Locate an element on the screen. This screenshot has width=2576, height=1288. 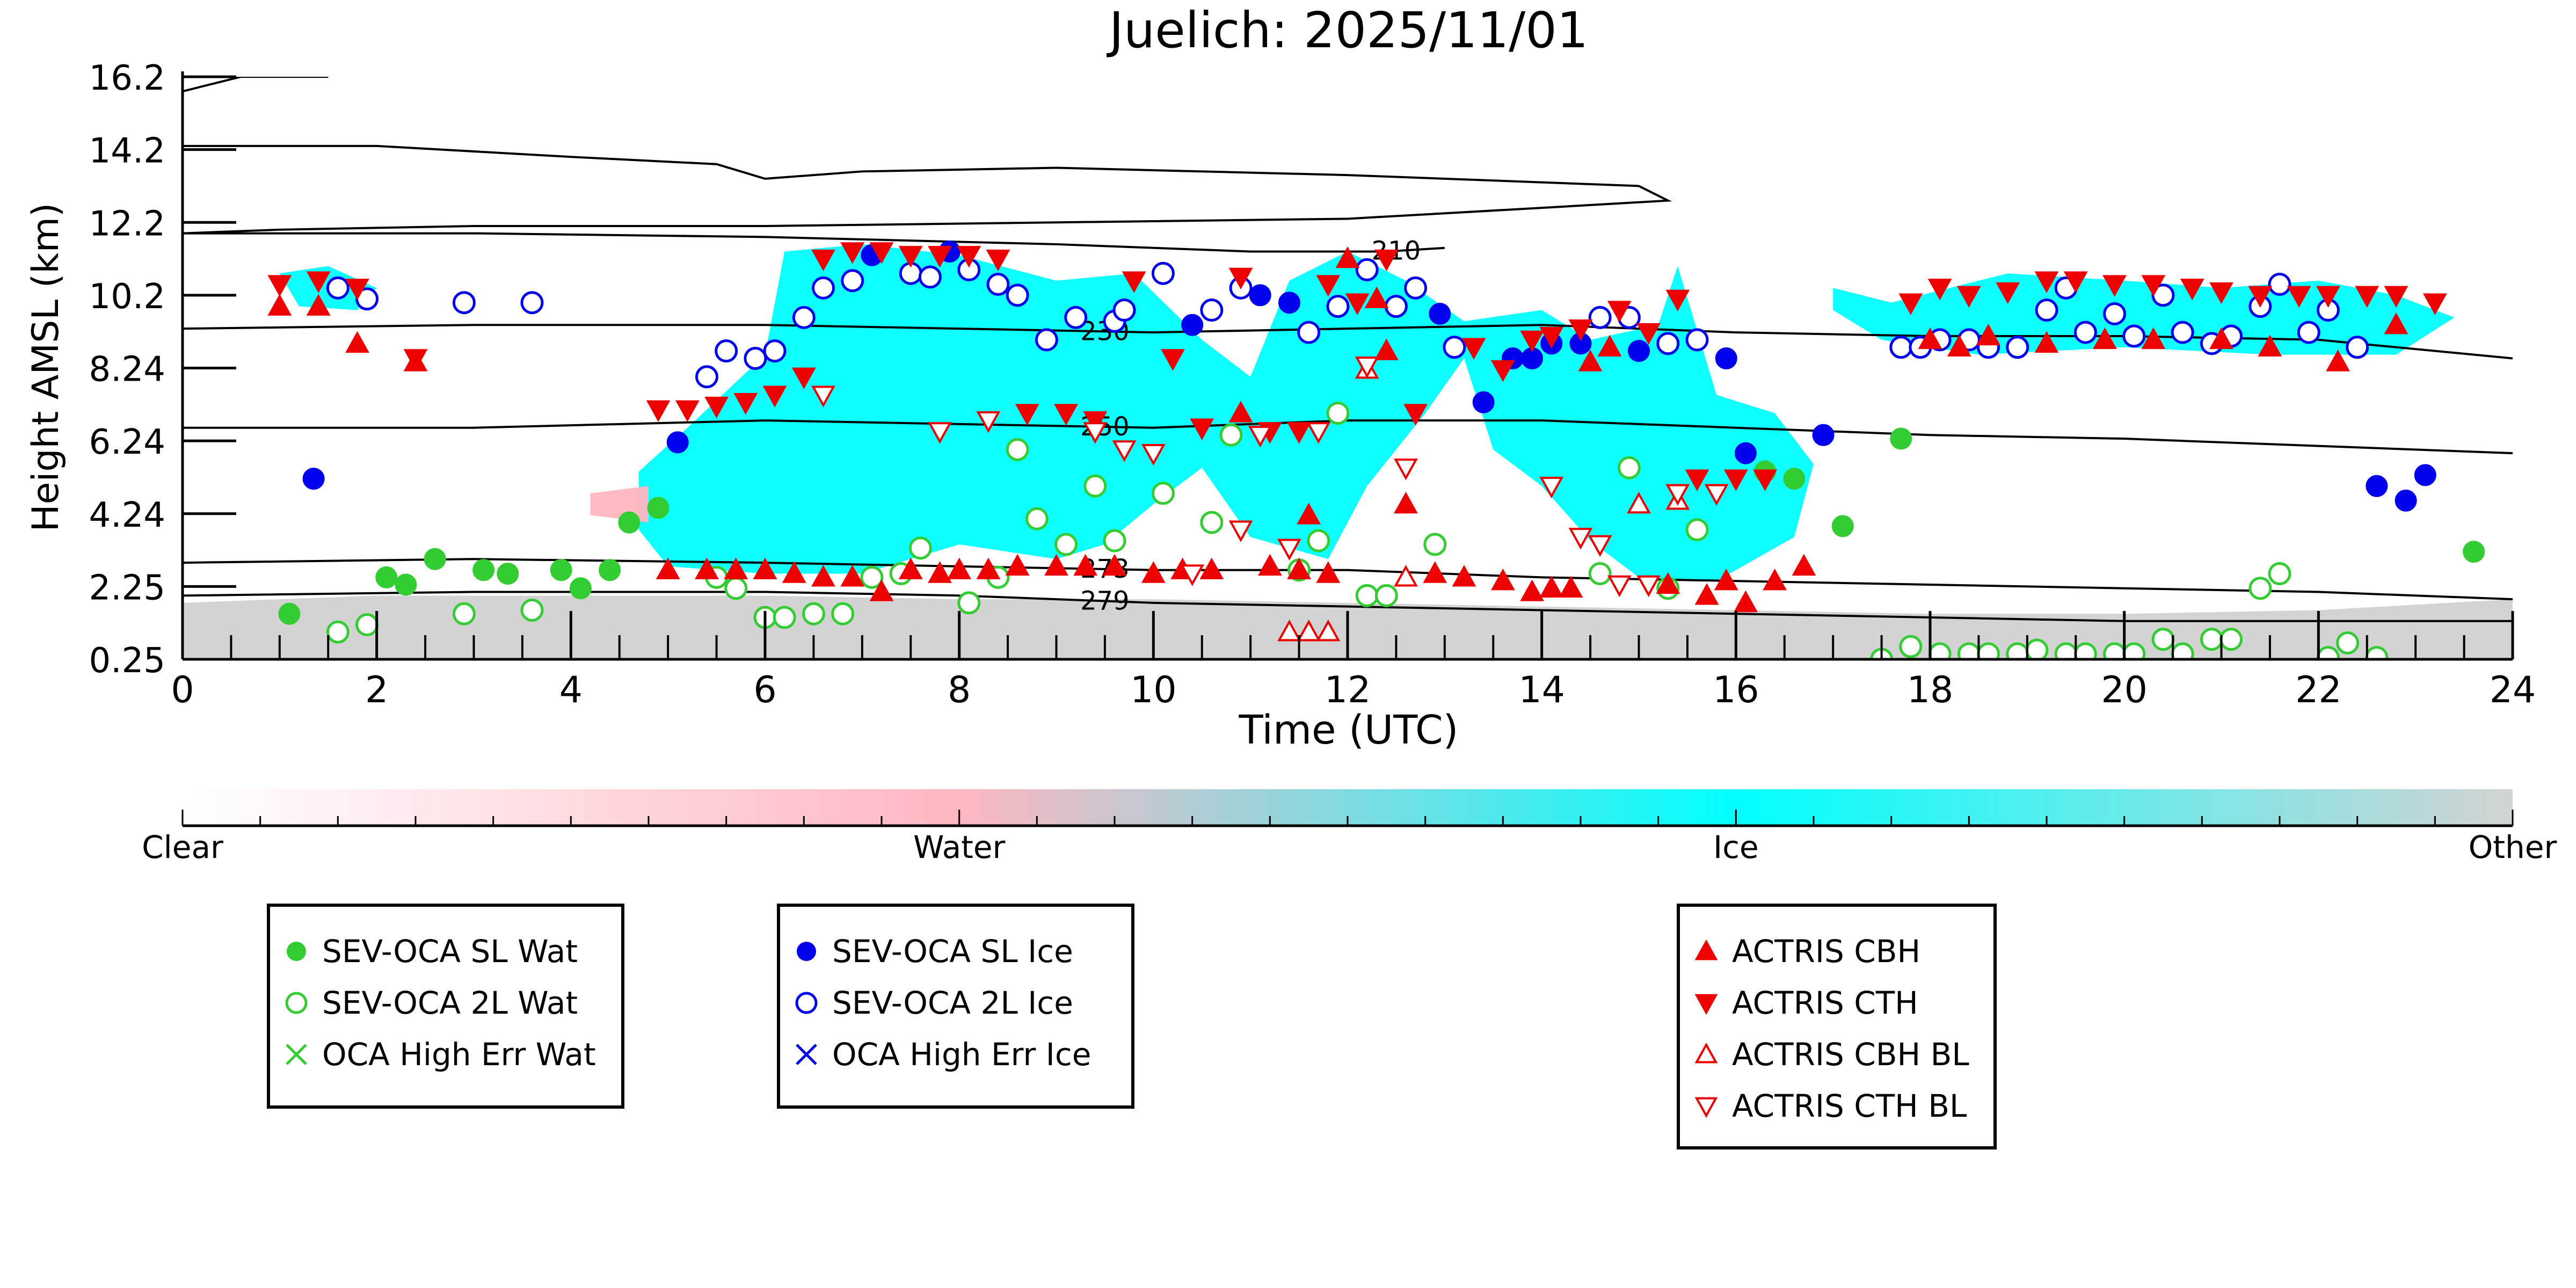
x-tick-label: 20 is located at coordinates (2124, 690).